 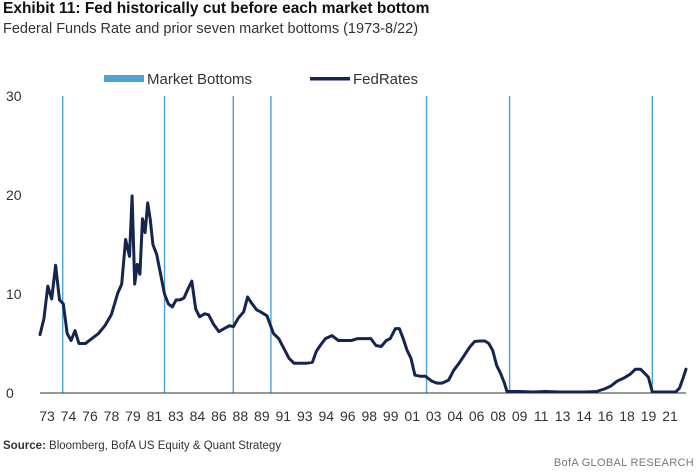 What do you see at coordinates (606, 416) in the screenshot?
I see `x-tick-label: 16` at bounding box center [606, 416].